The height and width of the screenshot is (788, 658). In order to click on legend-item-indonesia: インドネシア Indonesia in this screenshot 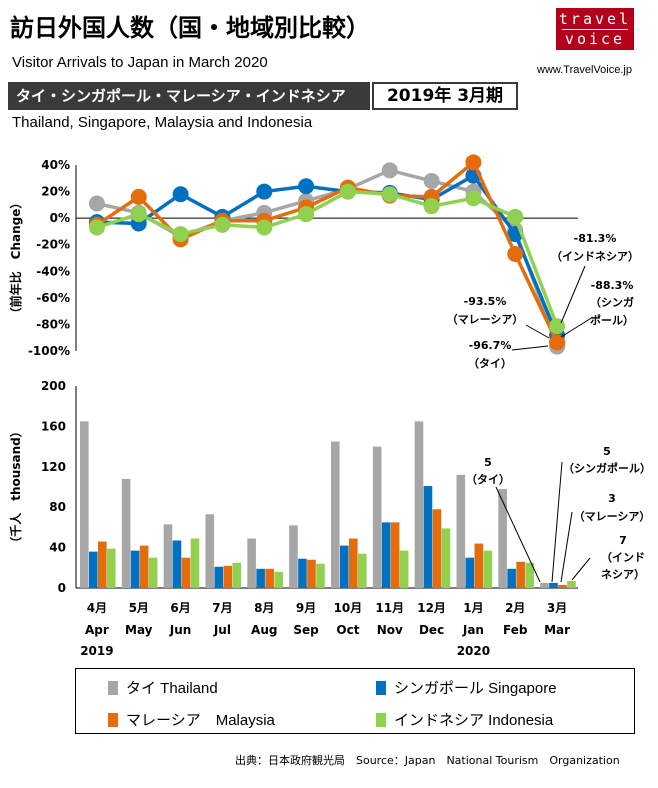, I will do `click(464, 719)`.